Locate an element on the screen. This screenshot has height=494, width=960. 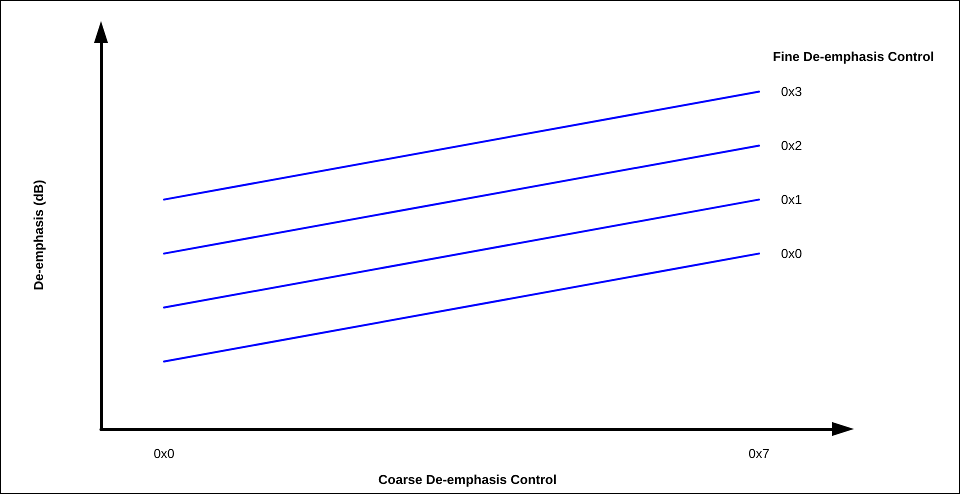
series-label: 0x3 is located at coordinates (791, 92).